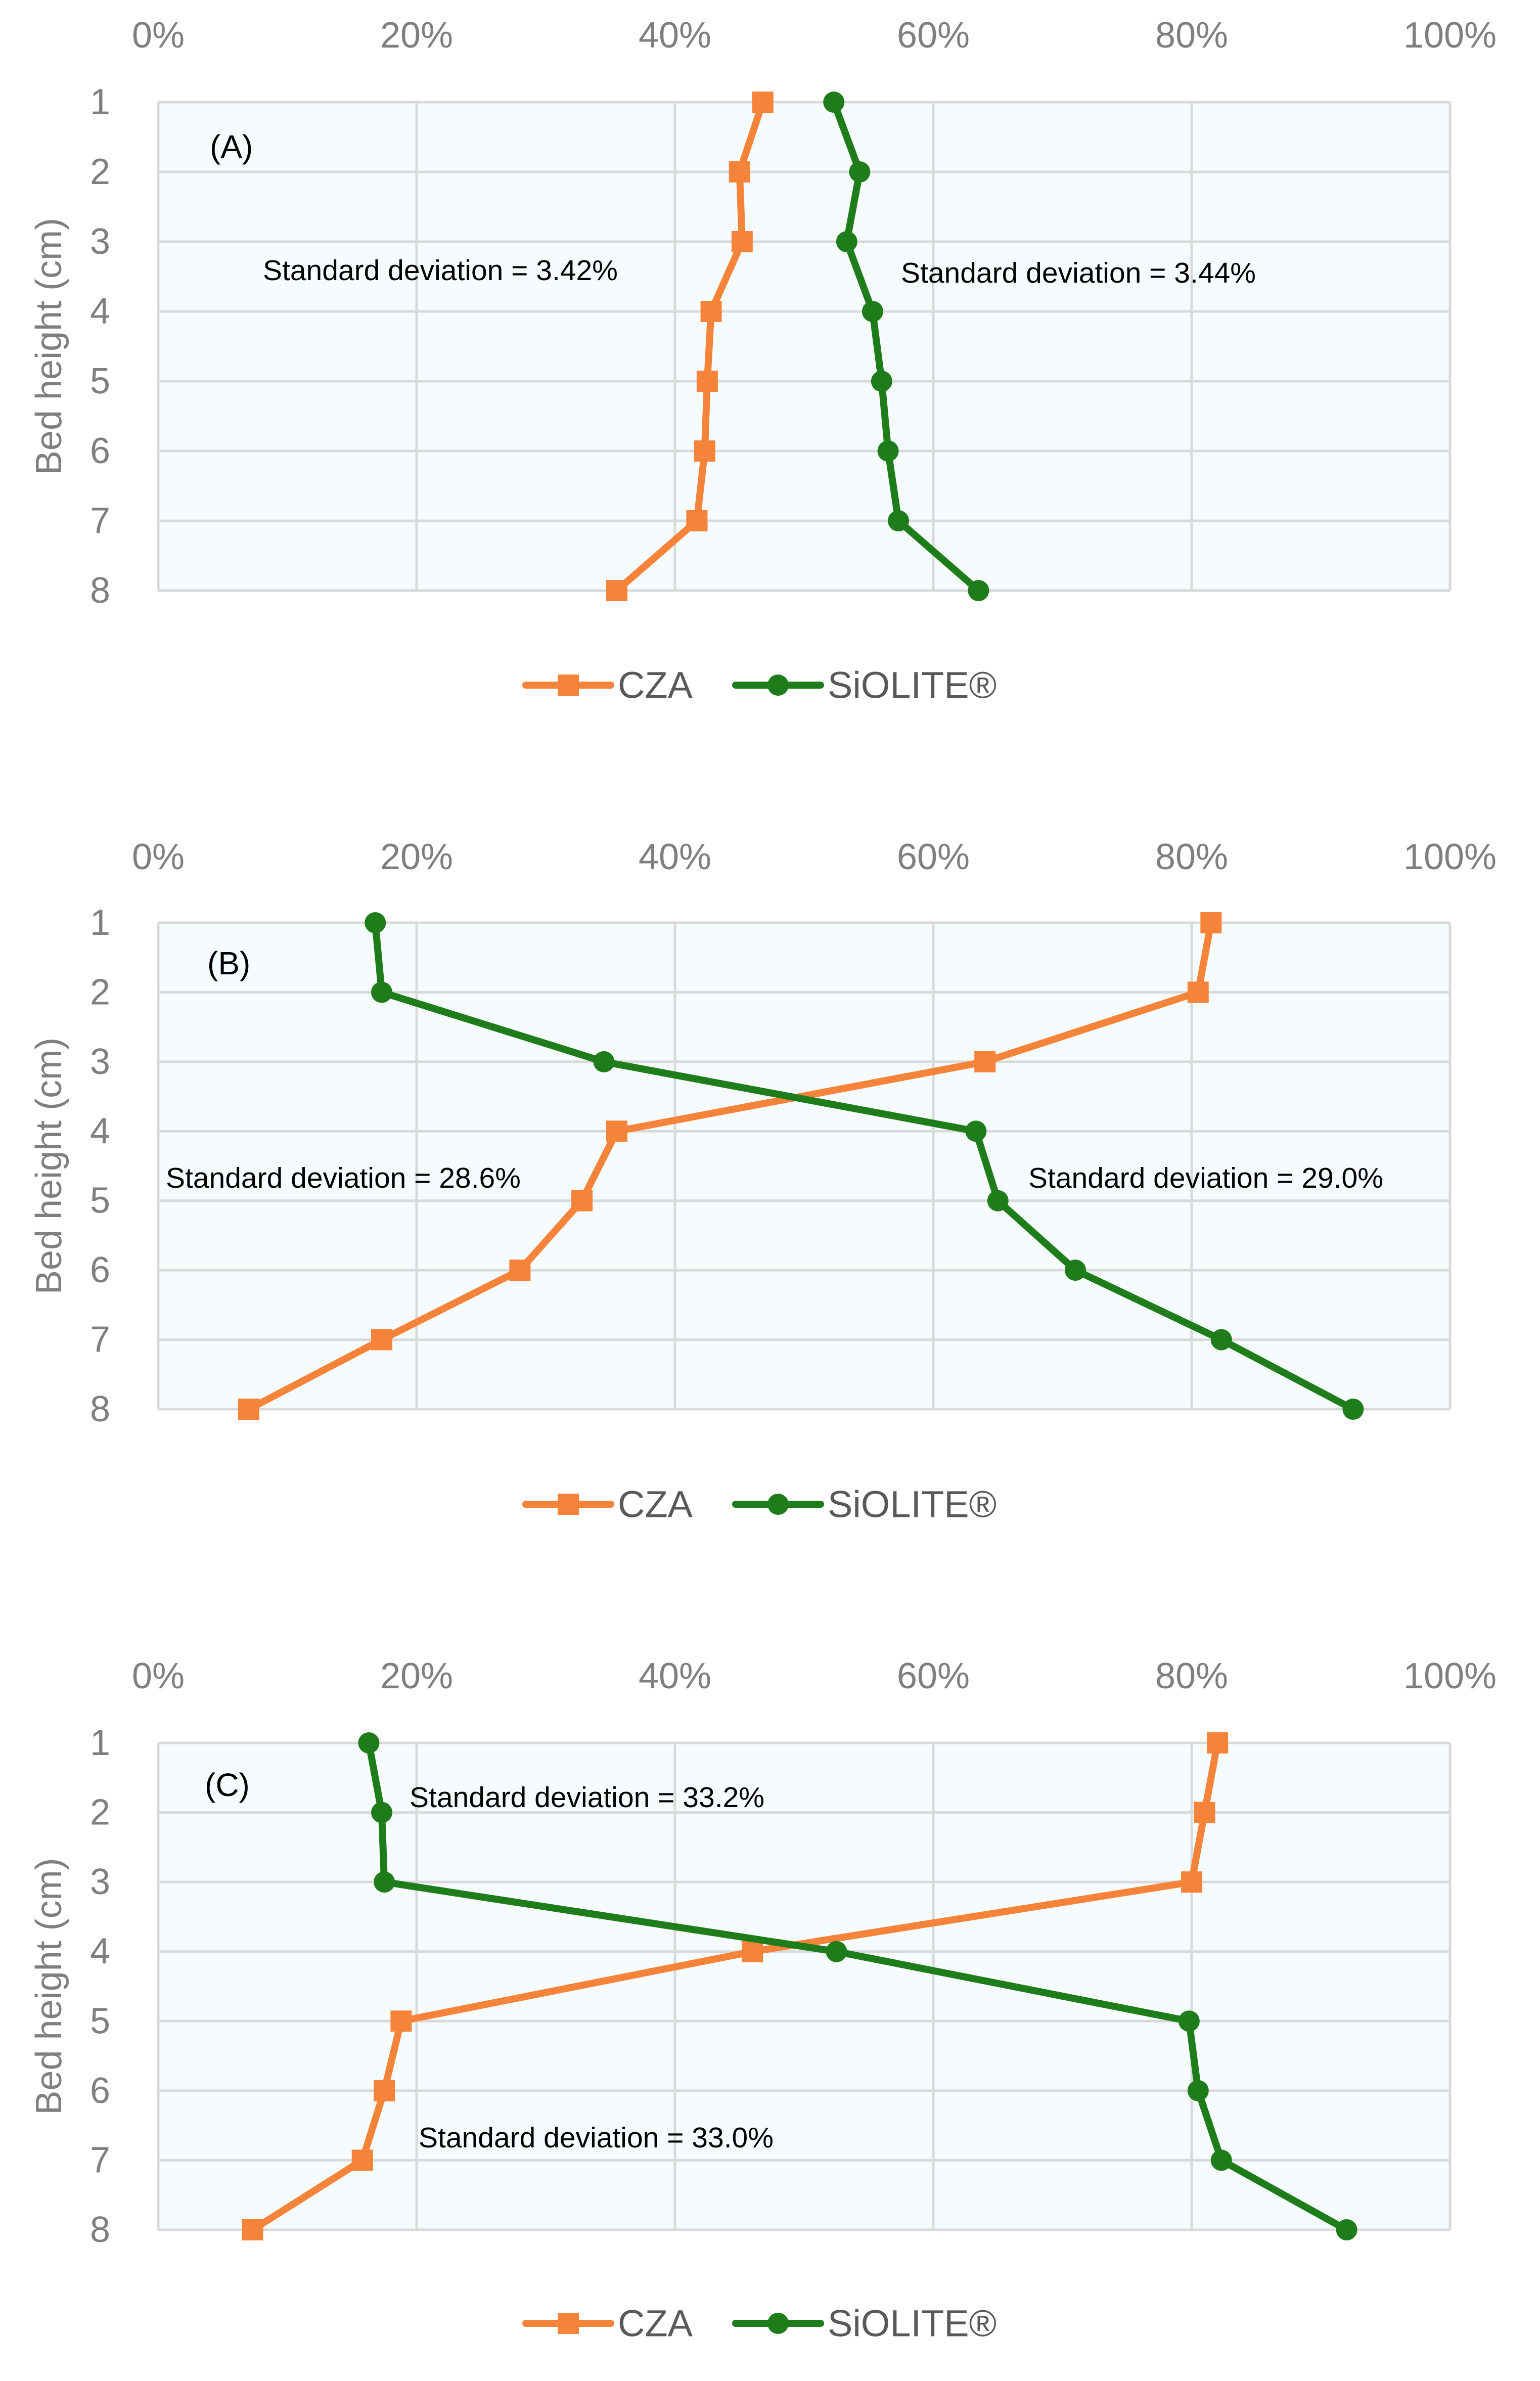 This screenshot has height=2381, width=1540. I want to click on series-cza, so click(735, 1986).